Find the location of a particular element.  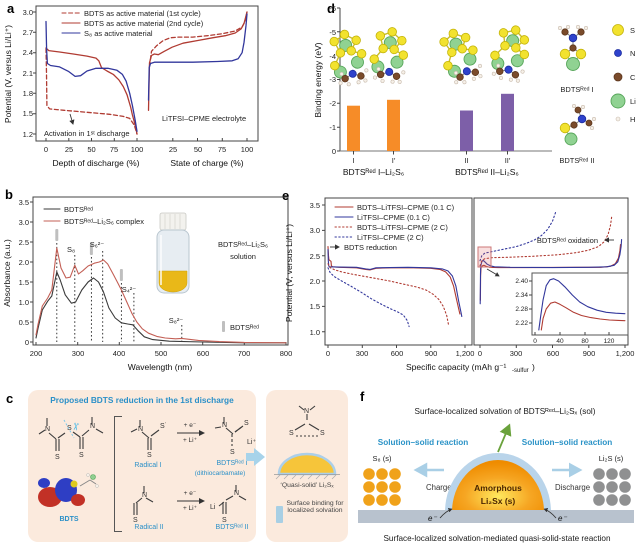

c-quasi-label: ‘Quasi-solid’ Li₂Sₓ is located at coordinates (307, 485).